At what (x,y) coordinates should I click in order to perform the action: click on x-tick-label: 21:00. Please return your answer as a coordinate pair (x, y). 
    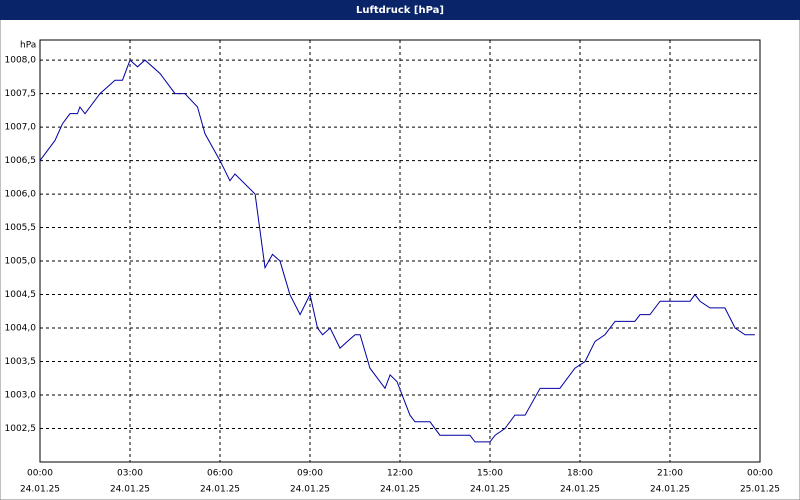
    Looking at the image, I should click on (670, 474).